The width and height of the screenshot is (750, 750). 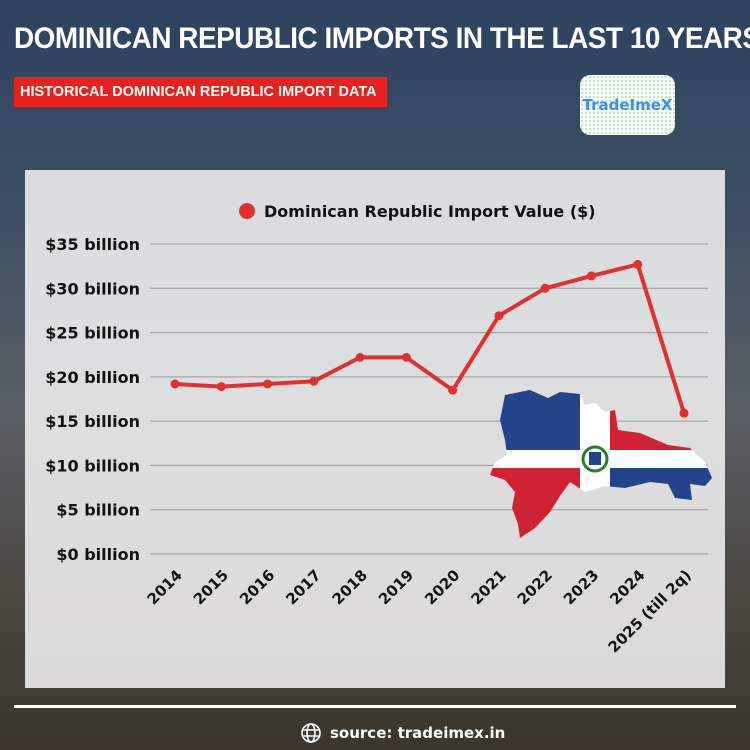 What do you see at coordinates (247, 211) in the screenshot?
I see `legend-marker` at bounding box center [247, 211].